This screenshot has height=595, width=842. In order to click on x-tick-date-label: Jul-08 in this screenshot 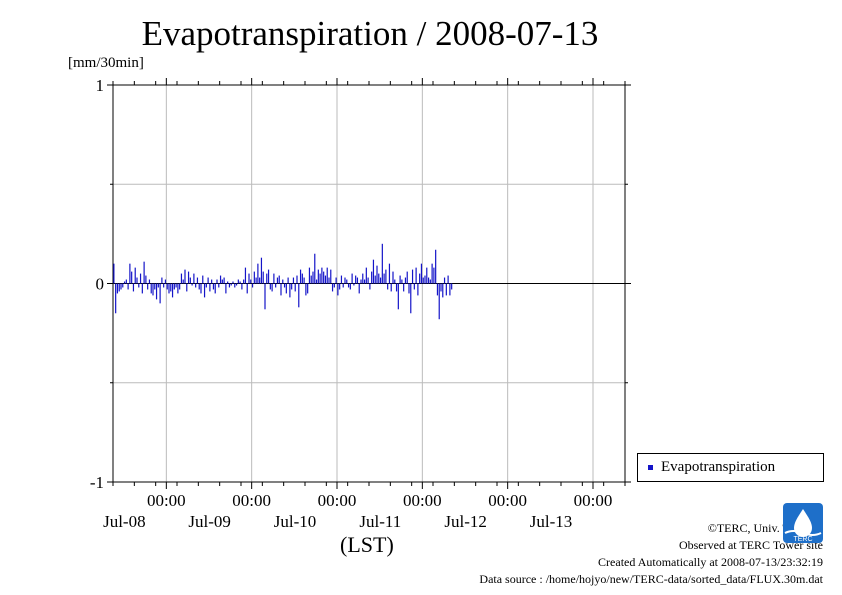, I will do `click(124, 521)`.